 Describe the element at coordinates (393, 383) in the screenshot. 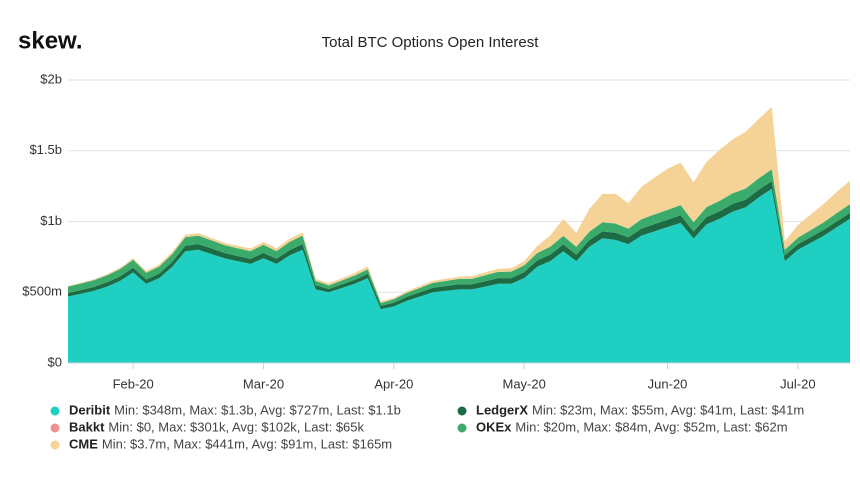

I see `x-tick-label: Apr-20` at that location.